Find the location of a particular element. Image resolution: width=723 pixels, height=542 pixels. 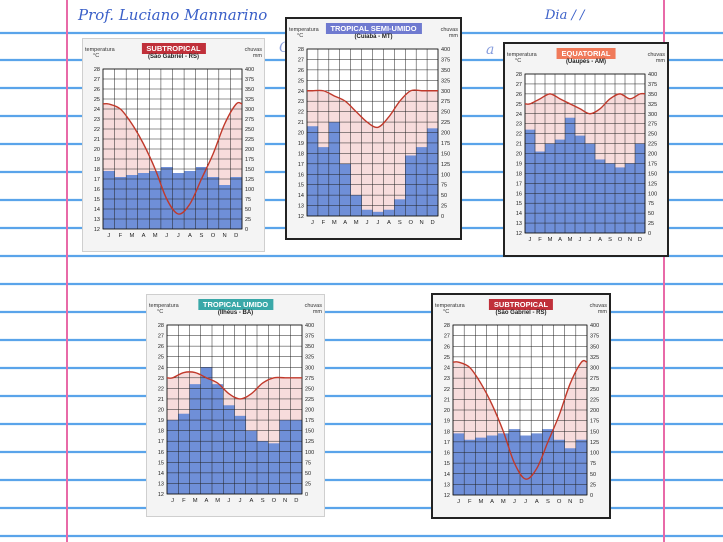

rainfall-unit: mm is located at coordinates (453, 36).